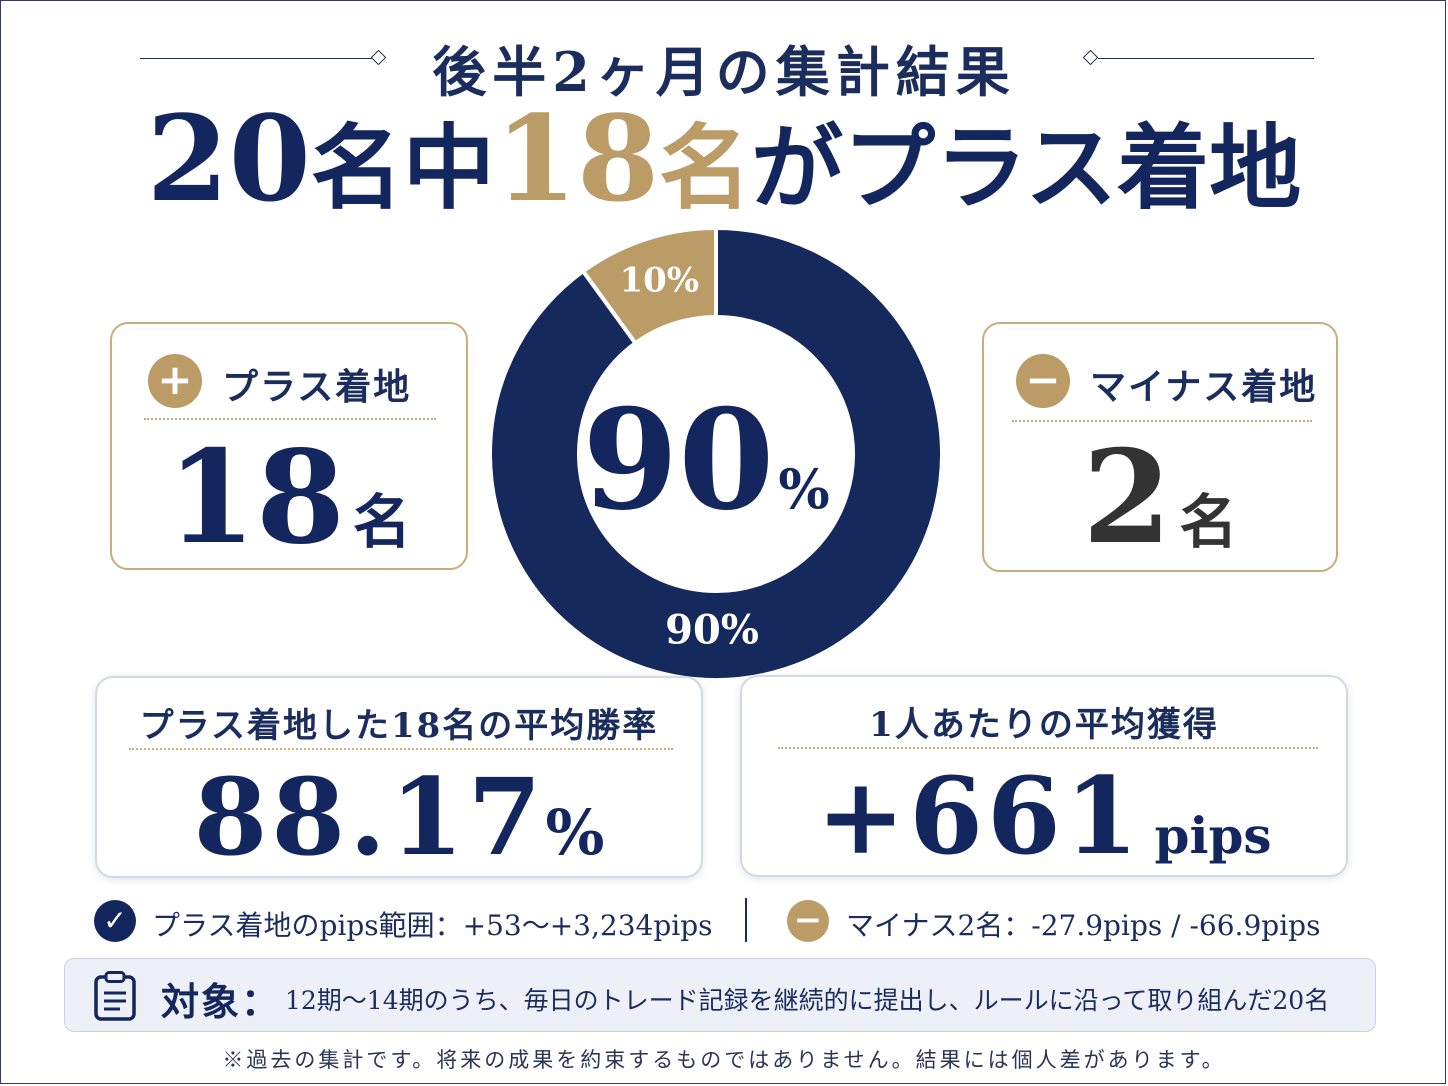 The image size is (1448, 1086). I want to click on check-icon: ✓, so click(115, 921).